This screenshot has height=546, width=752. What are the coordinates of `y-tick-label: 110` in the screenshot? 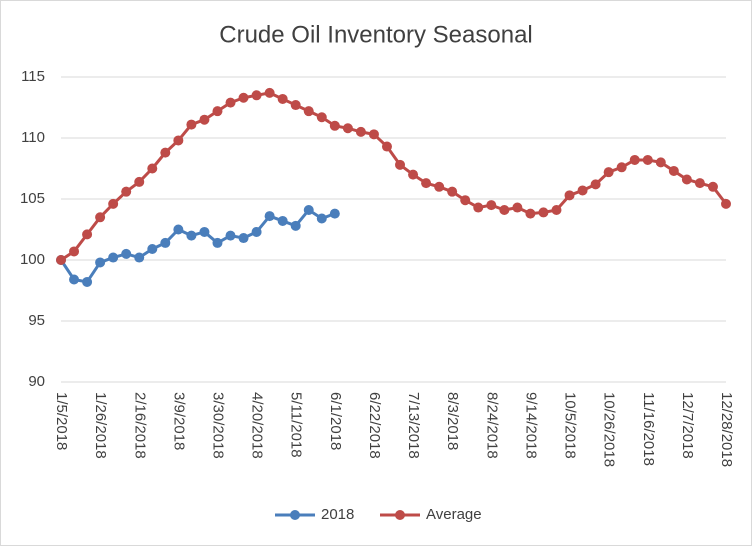 It's located at (33, 137).